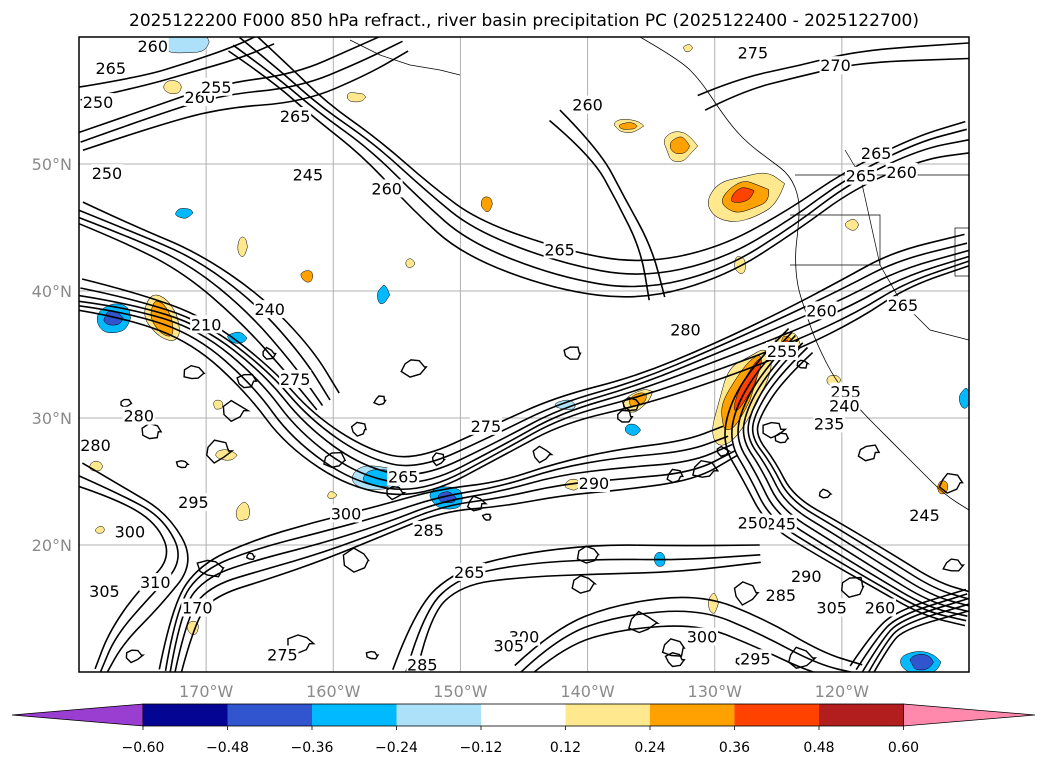  Describe the element at coordinates (460, 691) in the screenshot. I see `x-tick-label: 150°W` at that location.